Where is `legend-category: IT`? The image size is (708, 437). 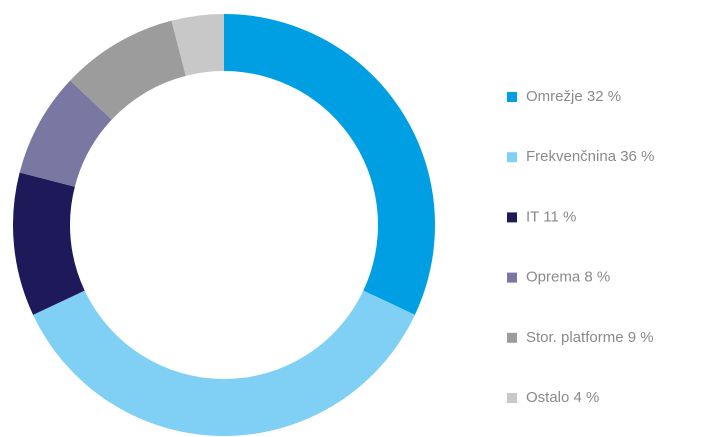
legend-category: IT is located at coordinates (532, 216).